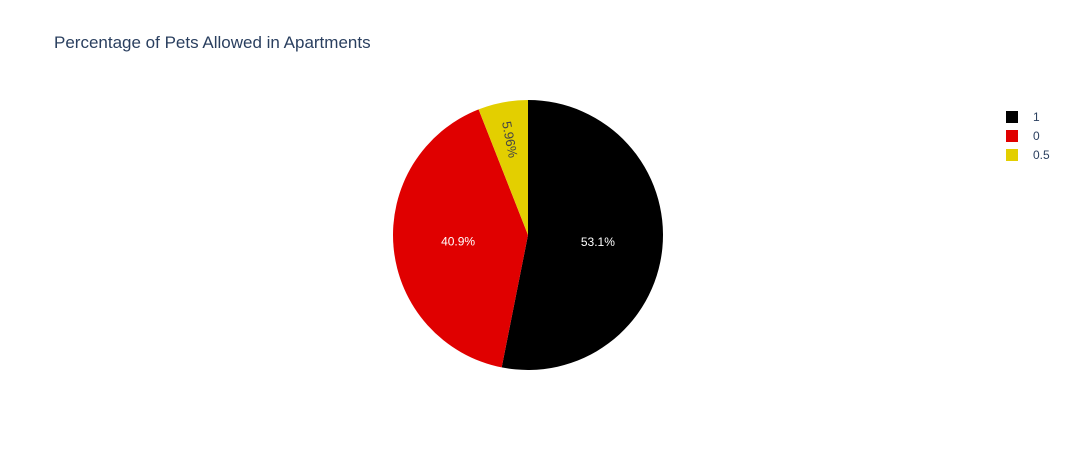 This screenshot has height=450, width=1071. What do you see at coordinates (1041, 154) in the screenshot?
I see `legend-label: 0.5` at bounding box center [1041, 154].